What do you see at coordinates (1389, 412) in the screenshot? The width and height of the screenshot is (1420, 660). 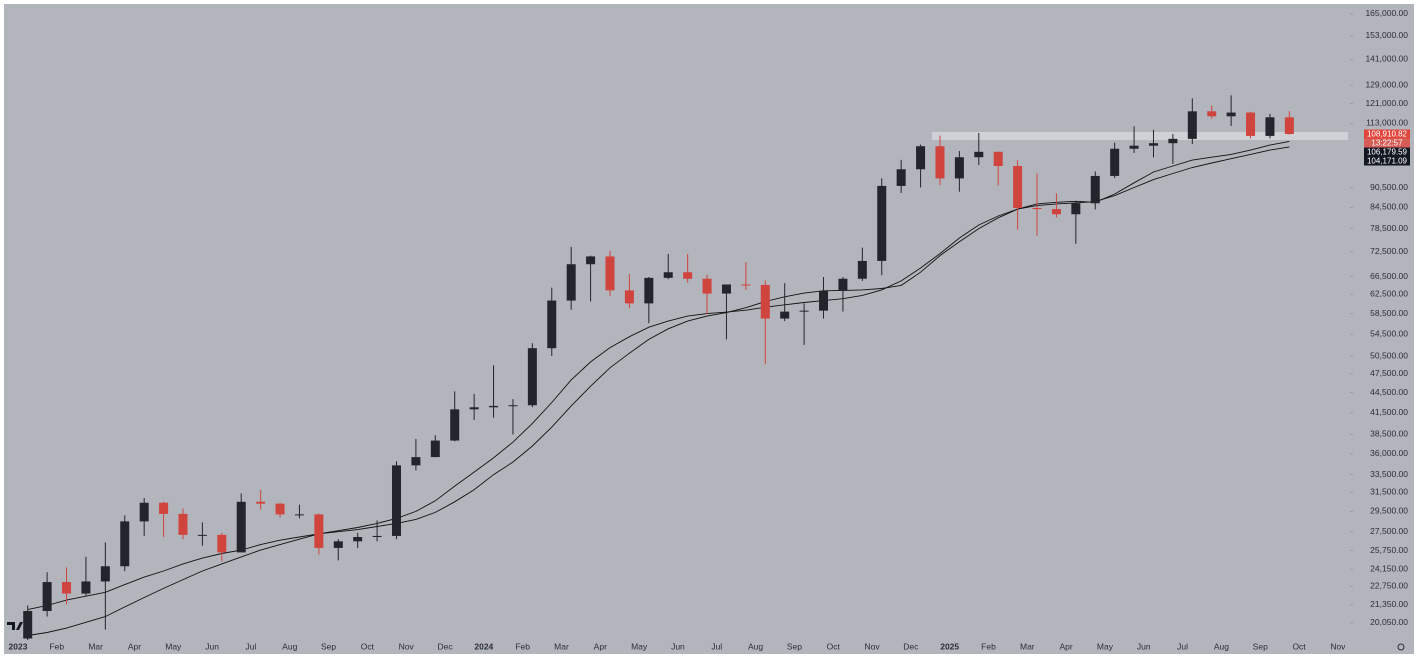 I see `y-tick-label: 41,500.00` at bounding box center [1389, 412].